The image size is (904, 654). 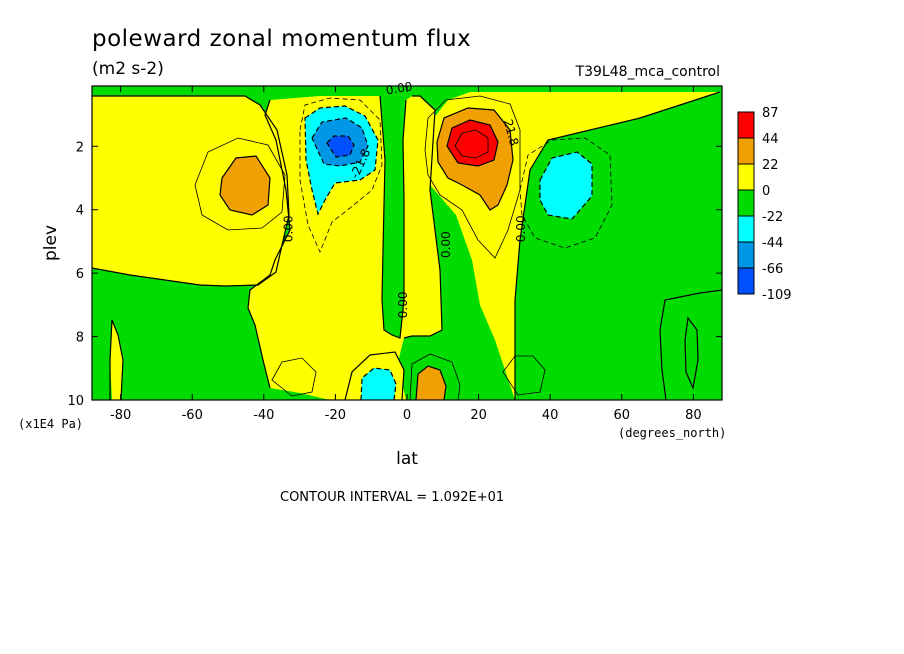 I want to click on contour-labels: 0.00-21.821.80.000.000.000.00, so click(x=404, y=198).